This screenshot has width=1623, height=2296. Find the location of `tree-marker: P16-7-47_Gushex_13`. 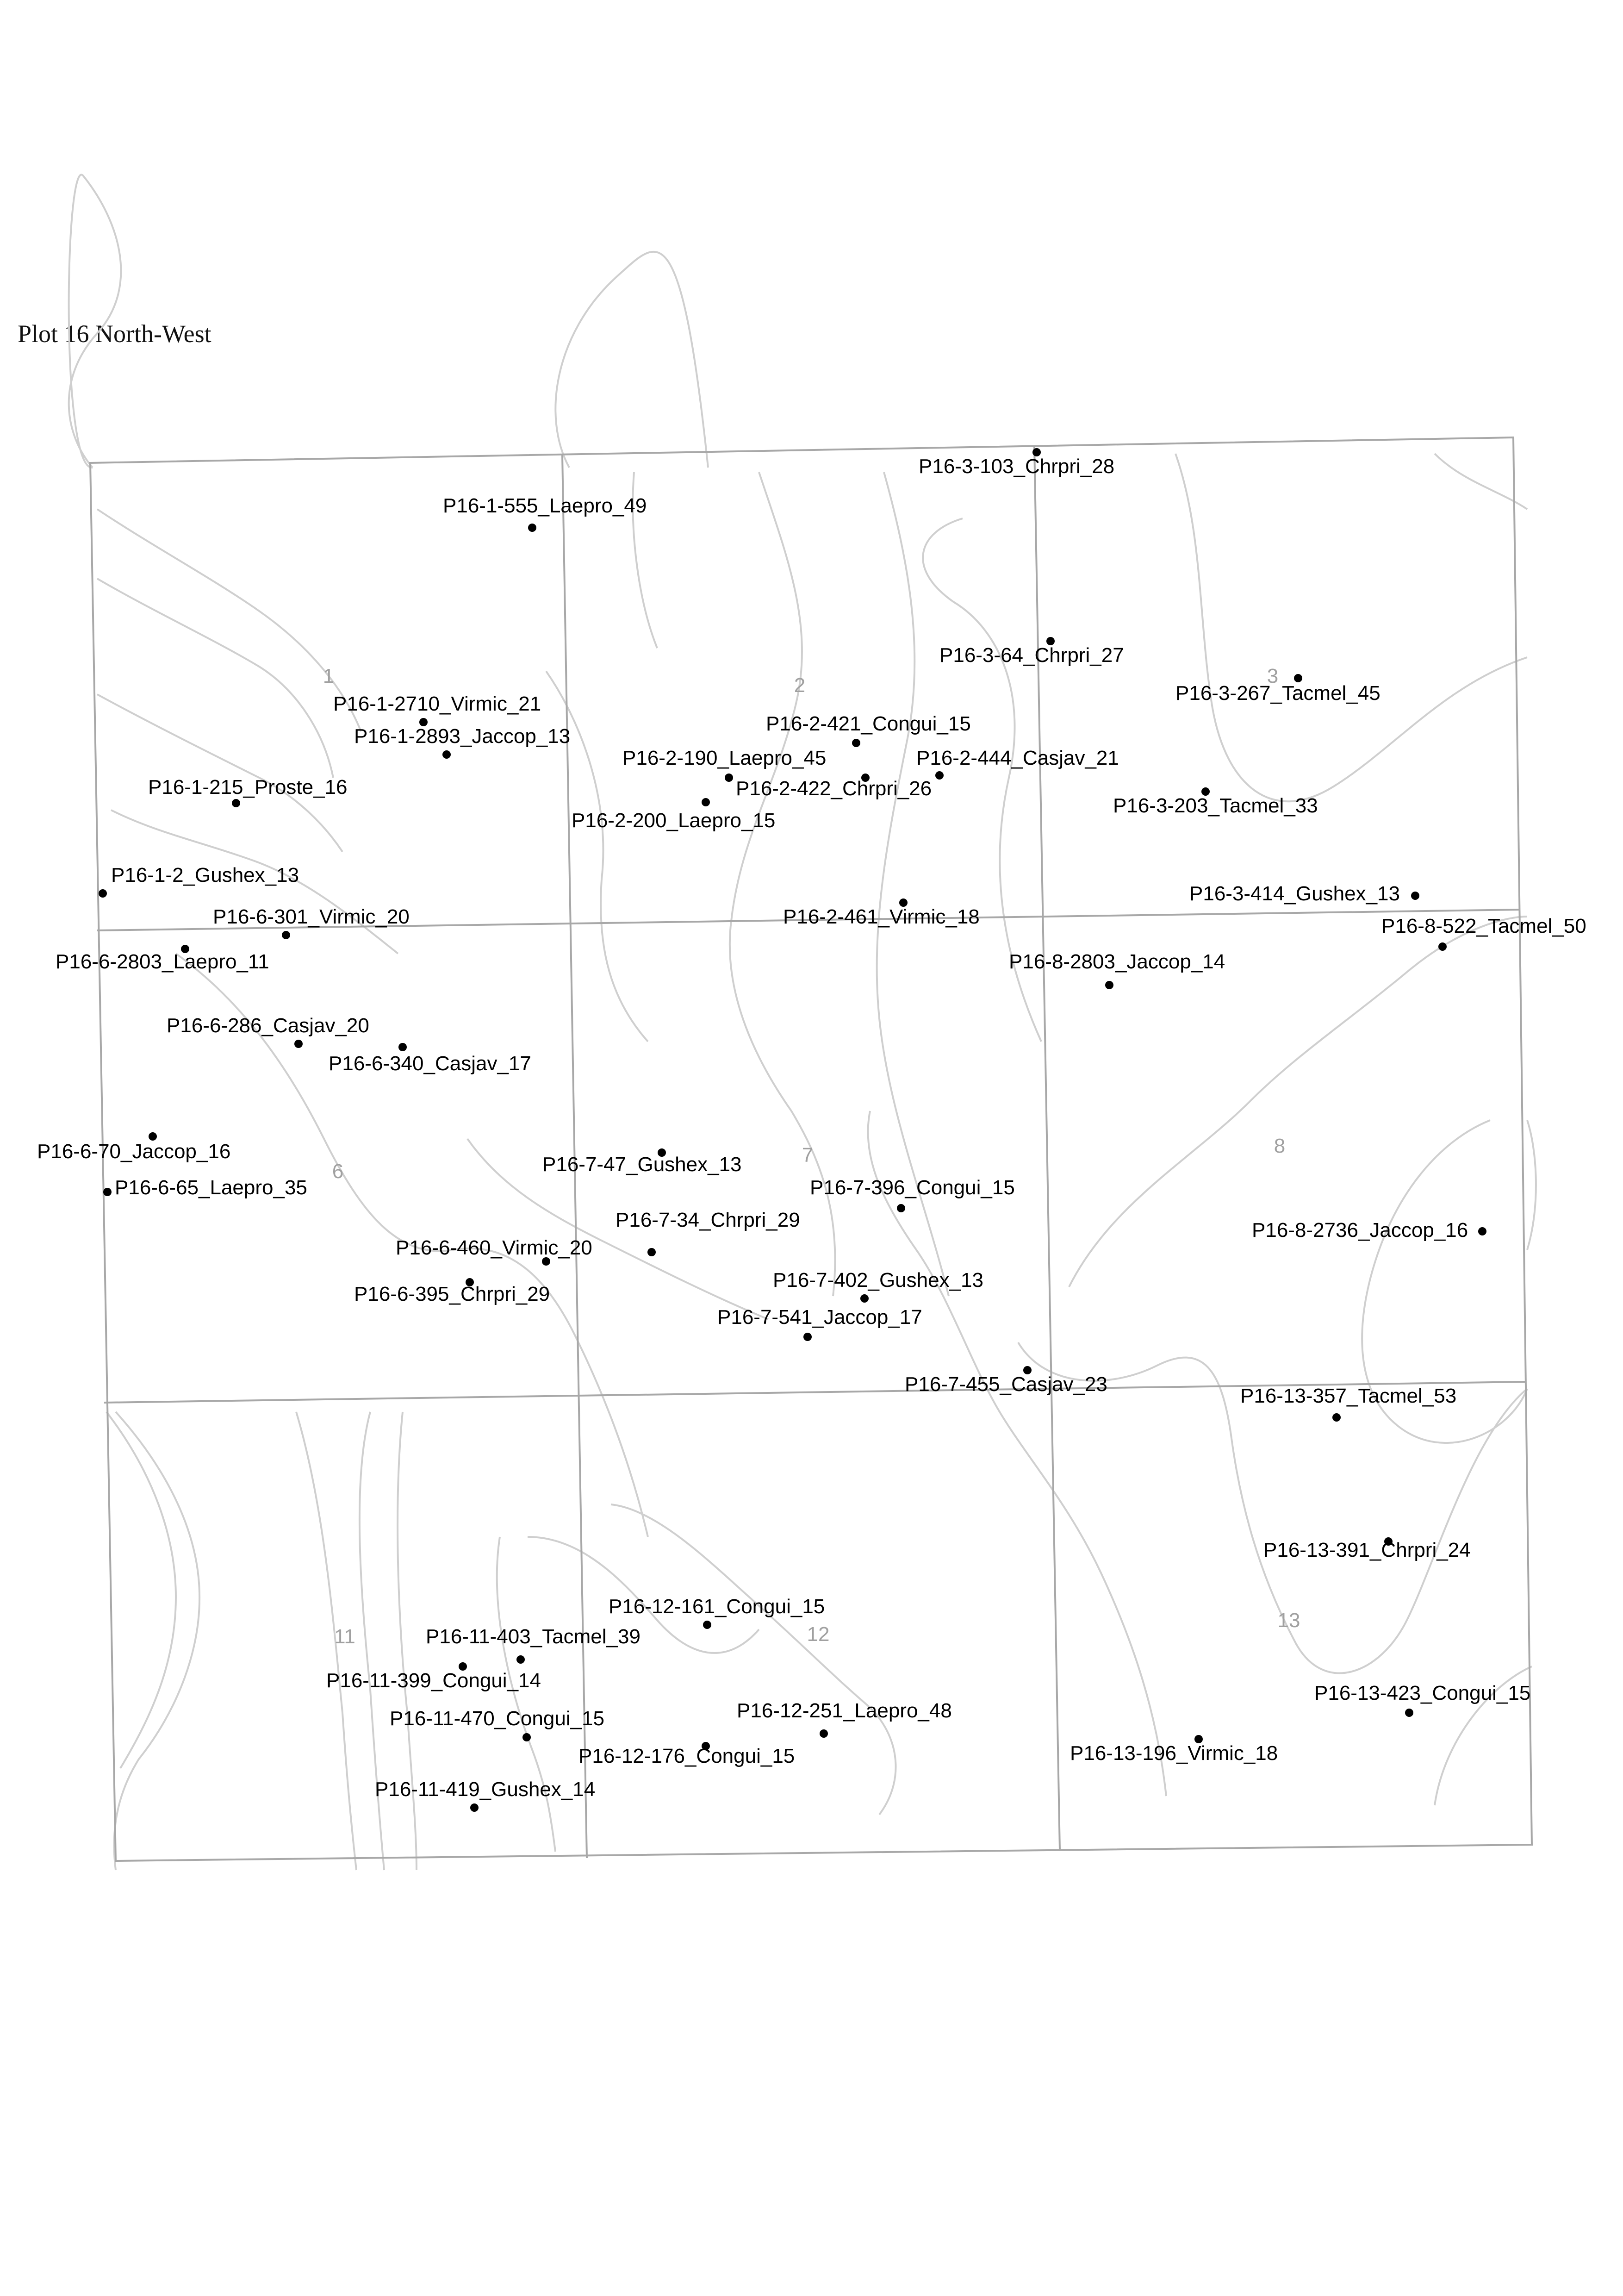

tree-marker: P16-7-47_Gushex_13 is located at coordinates (642, 1162).